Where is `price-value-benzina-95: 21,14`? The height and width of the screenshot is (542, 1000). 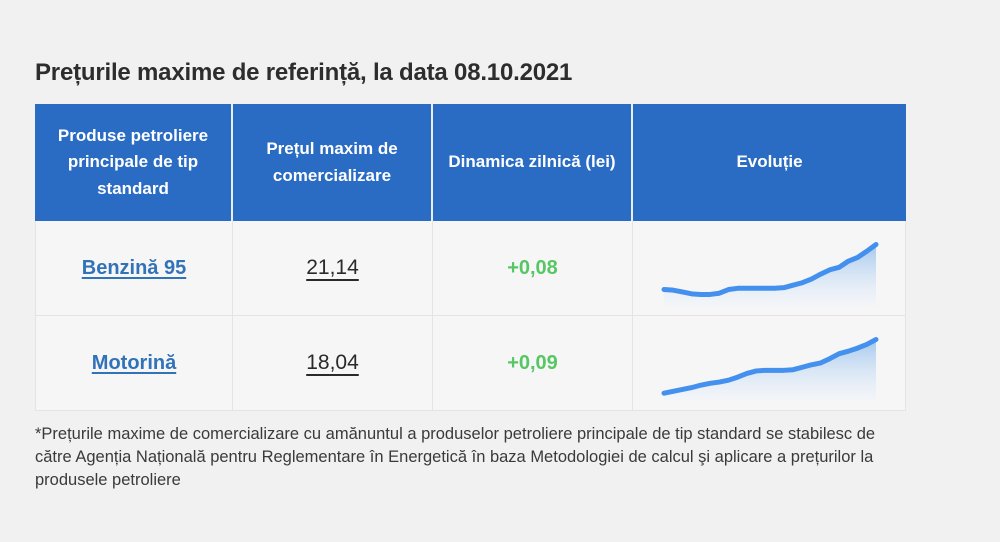 price-value-benzina-95: 21,14 is located at coordinates (332, 267).